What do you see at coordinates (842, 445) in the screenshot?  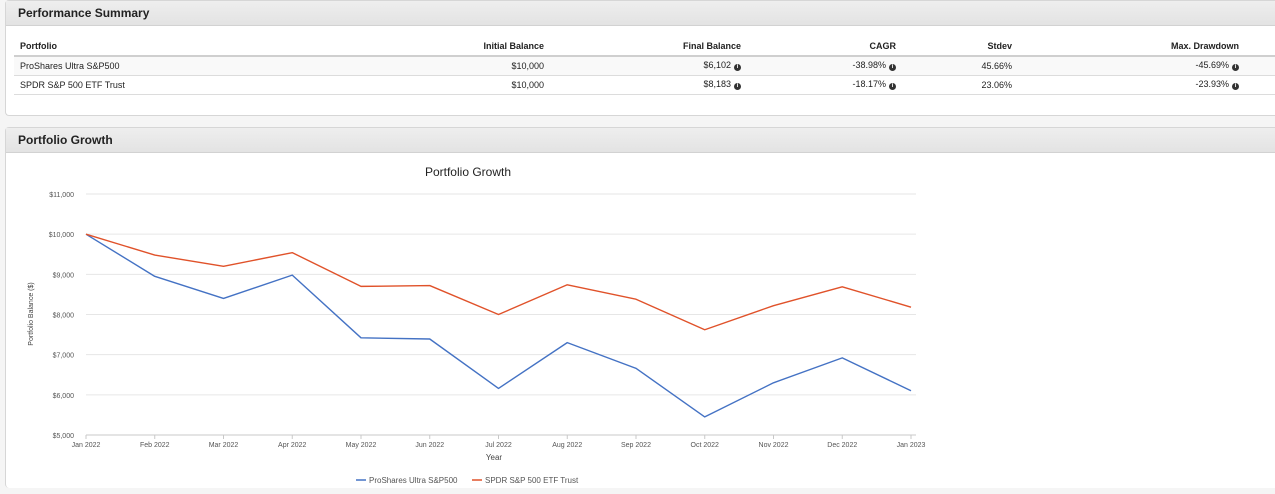 I see `x-tick-label: Dec 2022` at bounding box center [842, 445].